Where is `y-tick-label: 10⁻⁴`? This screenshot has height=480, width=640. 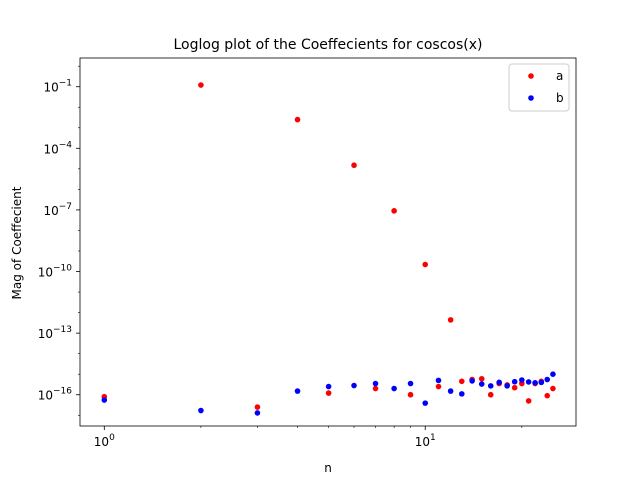
y-tick-label: 10⁻⁴ is located at coordinates (57, 148).